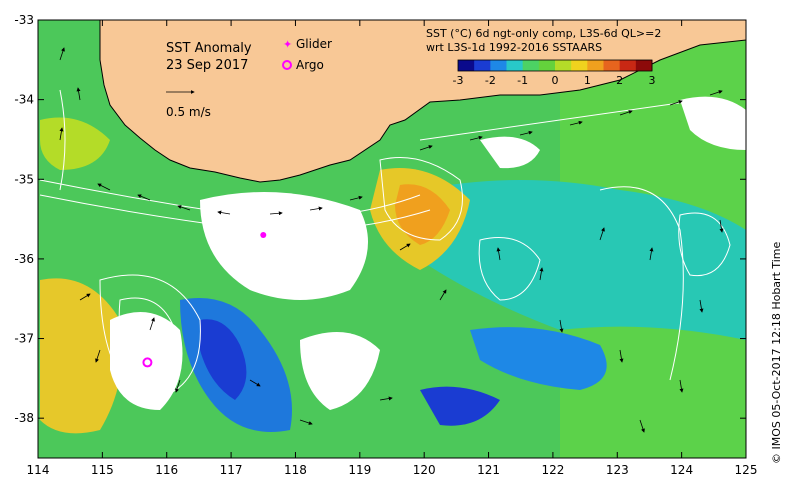  What do you see at coordinates (314, 44) in the screenshot?
I see `glider-legend-label: Glider` at bounding box center [314, 44].